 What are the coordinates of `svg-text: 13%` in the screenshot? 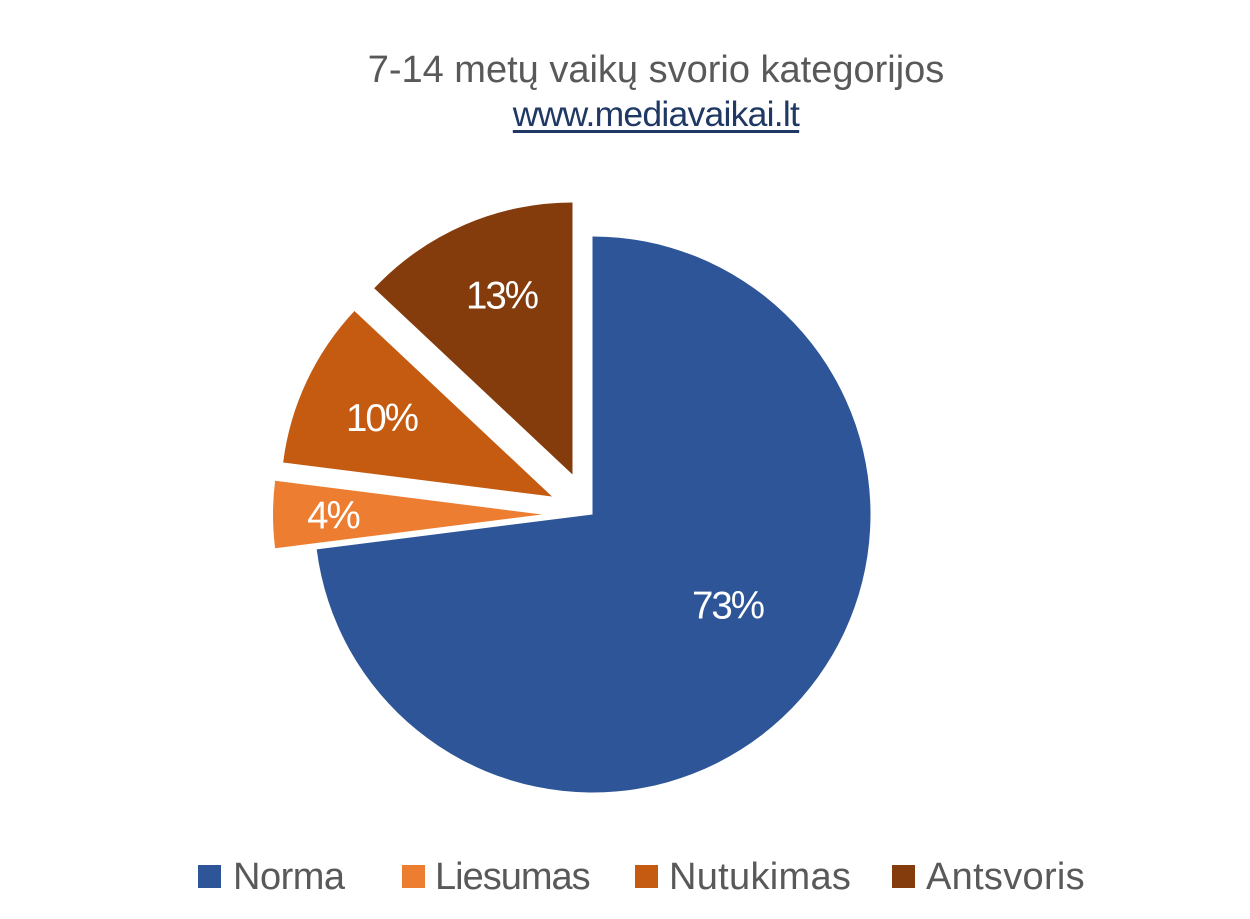 It's located at (502, 296).